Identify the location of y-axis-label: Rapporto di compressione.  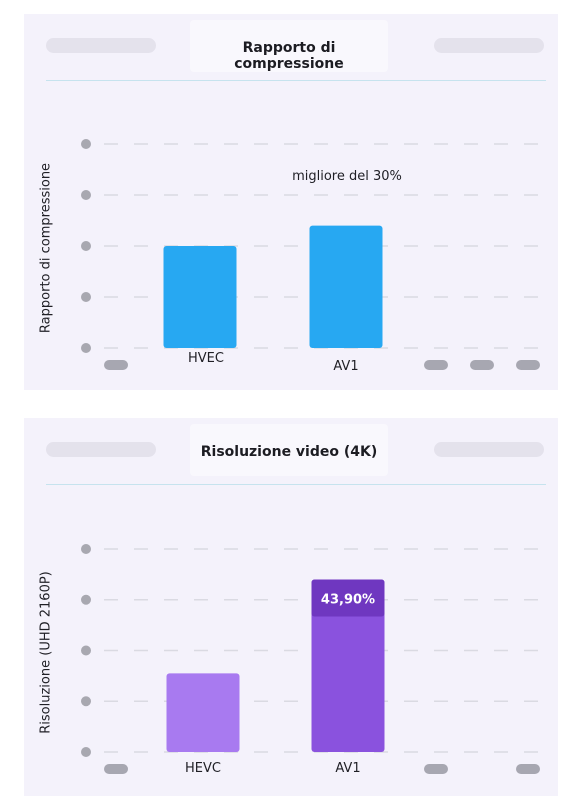
(46, 248).